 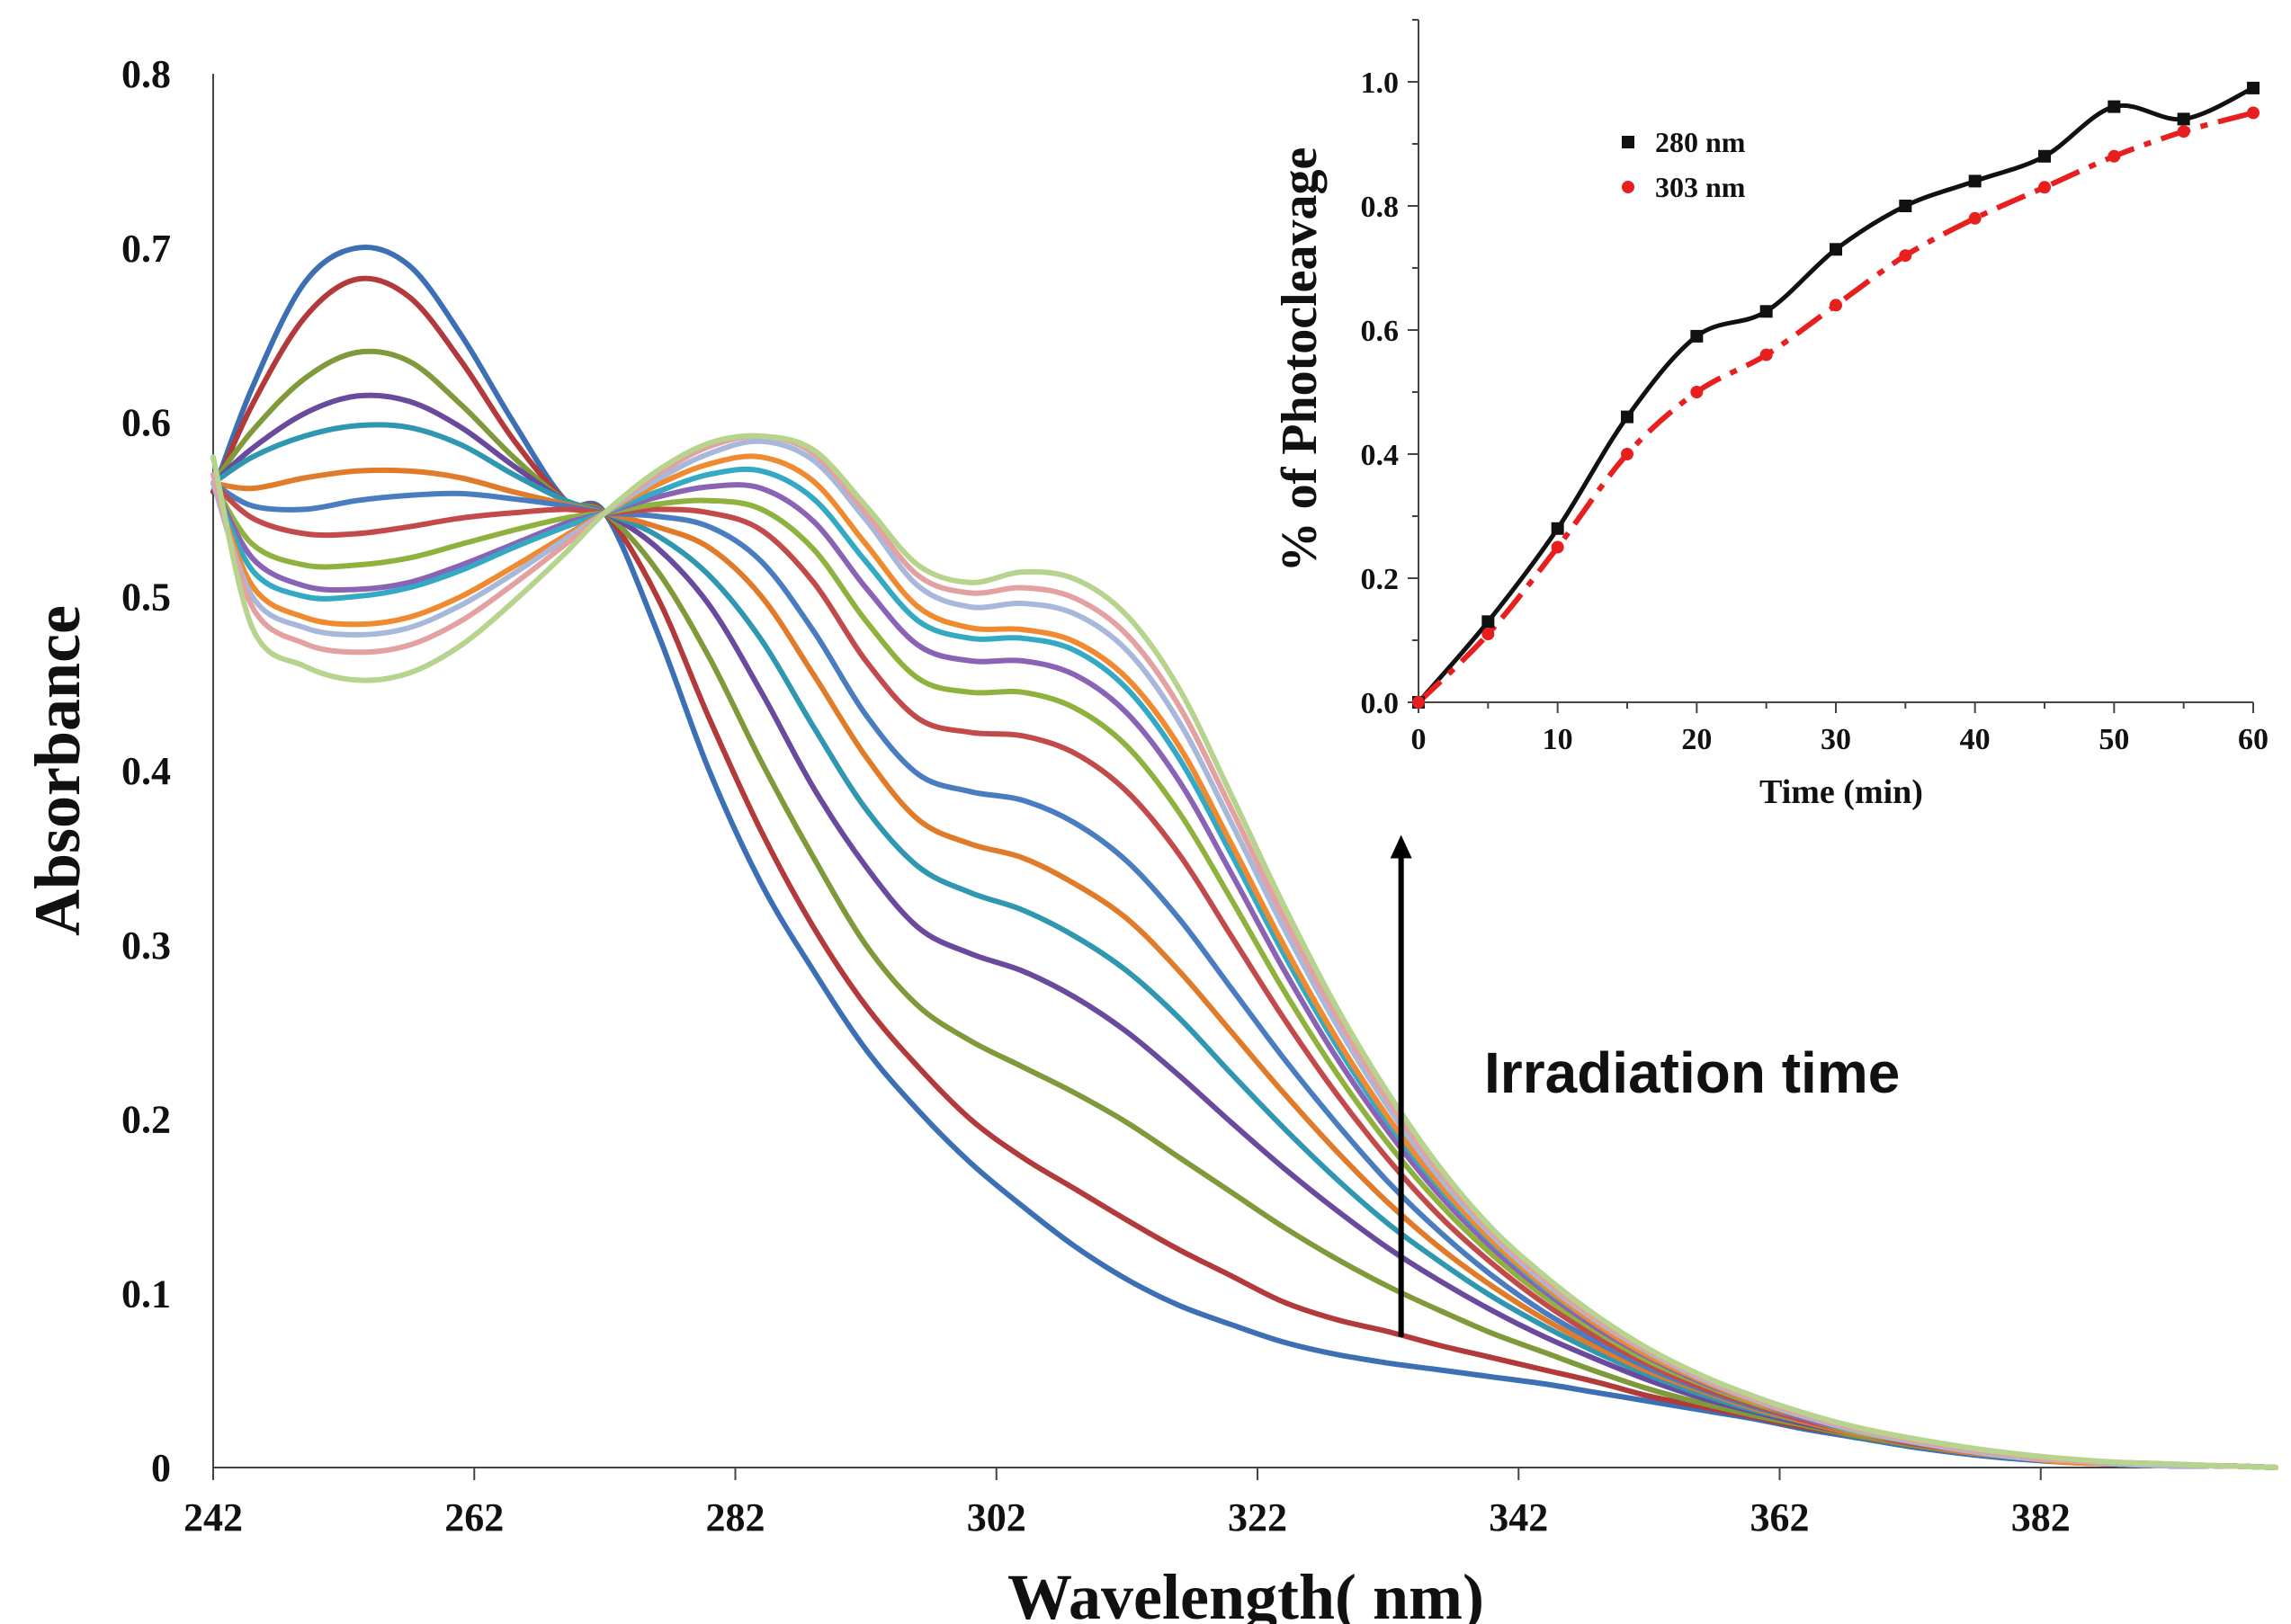 I want to click on main-y-axis-title: Absorbance, so click(x=58, y=770).